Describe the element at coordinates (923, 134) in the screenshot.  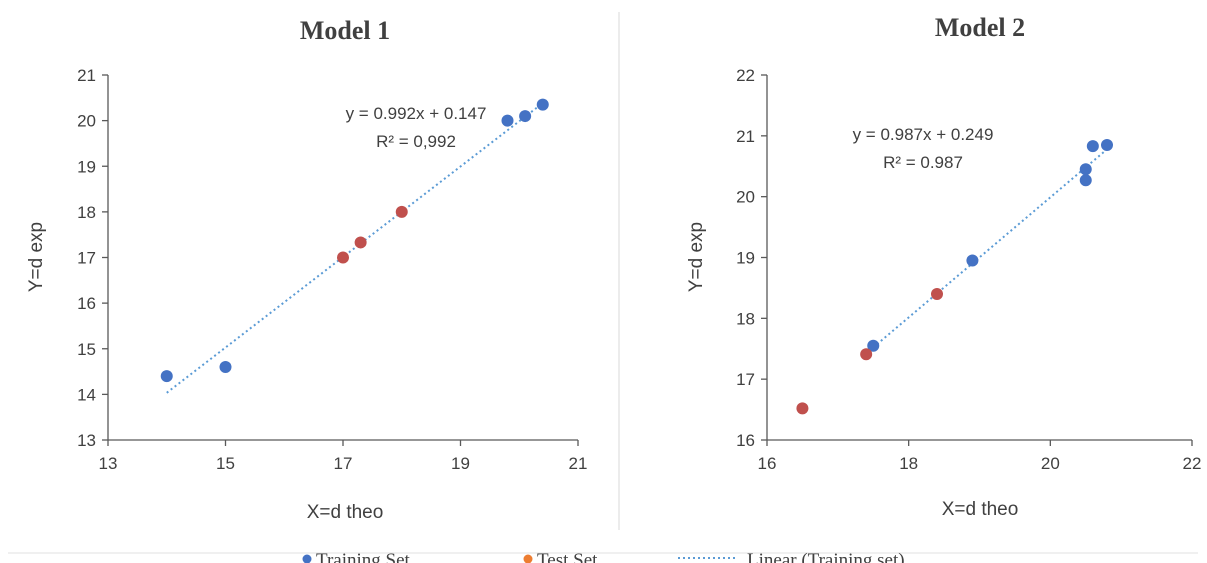
I see `equation-label: y = 0.987x + 0.249` at that location.